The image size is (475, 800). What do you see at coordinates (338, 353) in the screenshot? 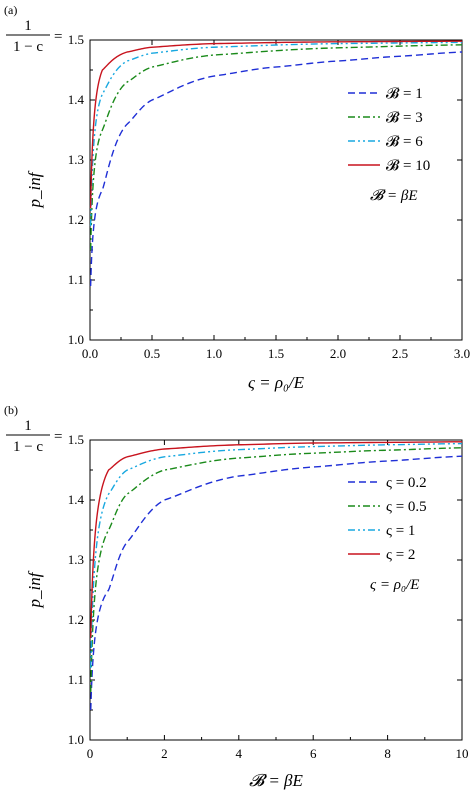
I see `x-tick-label: 2.0` at bounding box center [338, 353].